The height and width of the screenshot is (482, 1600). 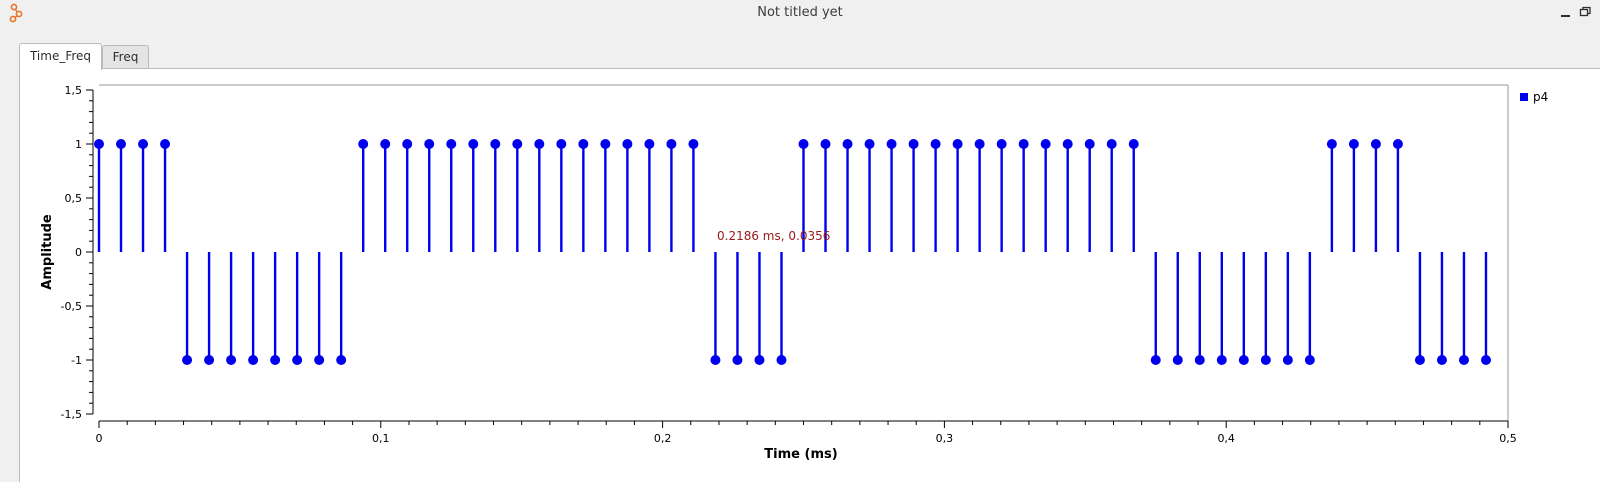 What do you see at coordinates (99, 438) in the screenshot?
I see `x-tick-label: 0` at bounding box center [99, 438].